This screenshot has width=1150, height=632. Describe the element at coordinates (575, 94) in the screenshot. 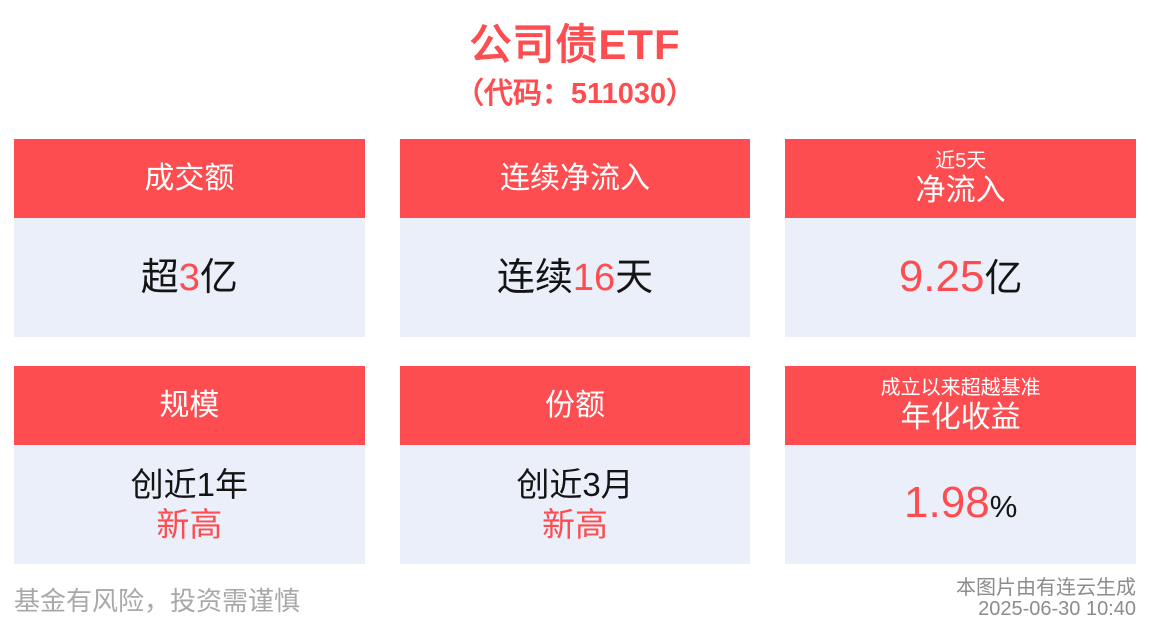

I see `fund-code-subtitle: （代码：511030）` at that location.